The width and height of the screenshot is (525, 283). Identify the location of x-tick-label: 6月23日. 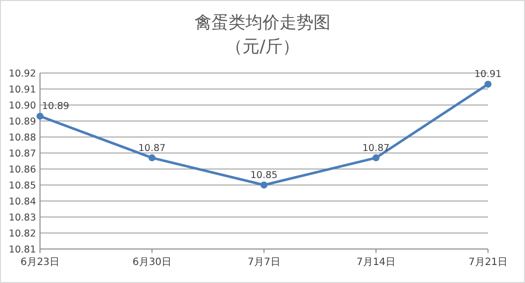
(40, 262).